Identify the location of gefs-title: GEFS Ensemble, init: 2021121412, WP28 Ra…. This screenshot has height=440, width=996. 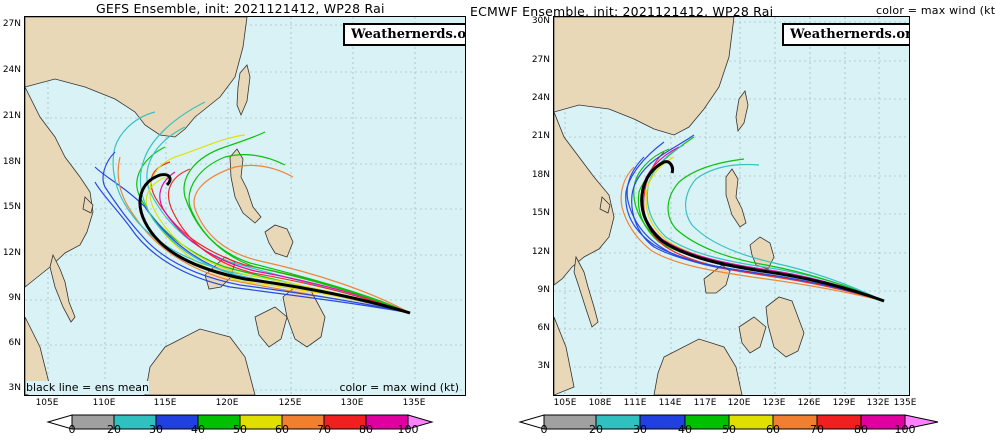
(240, 8).